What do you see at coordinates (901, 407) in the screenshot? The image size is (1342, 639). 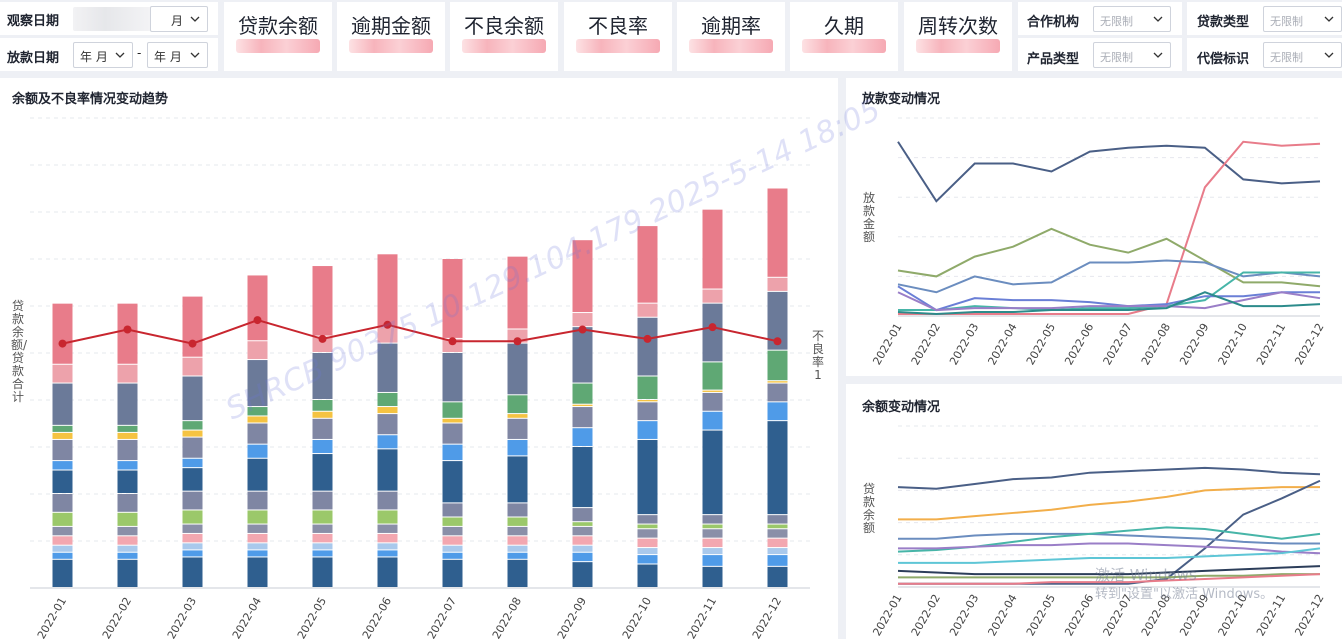 I see `panel-title: 余额变动情况` at bounding box center [901, 407].